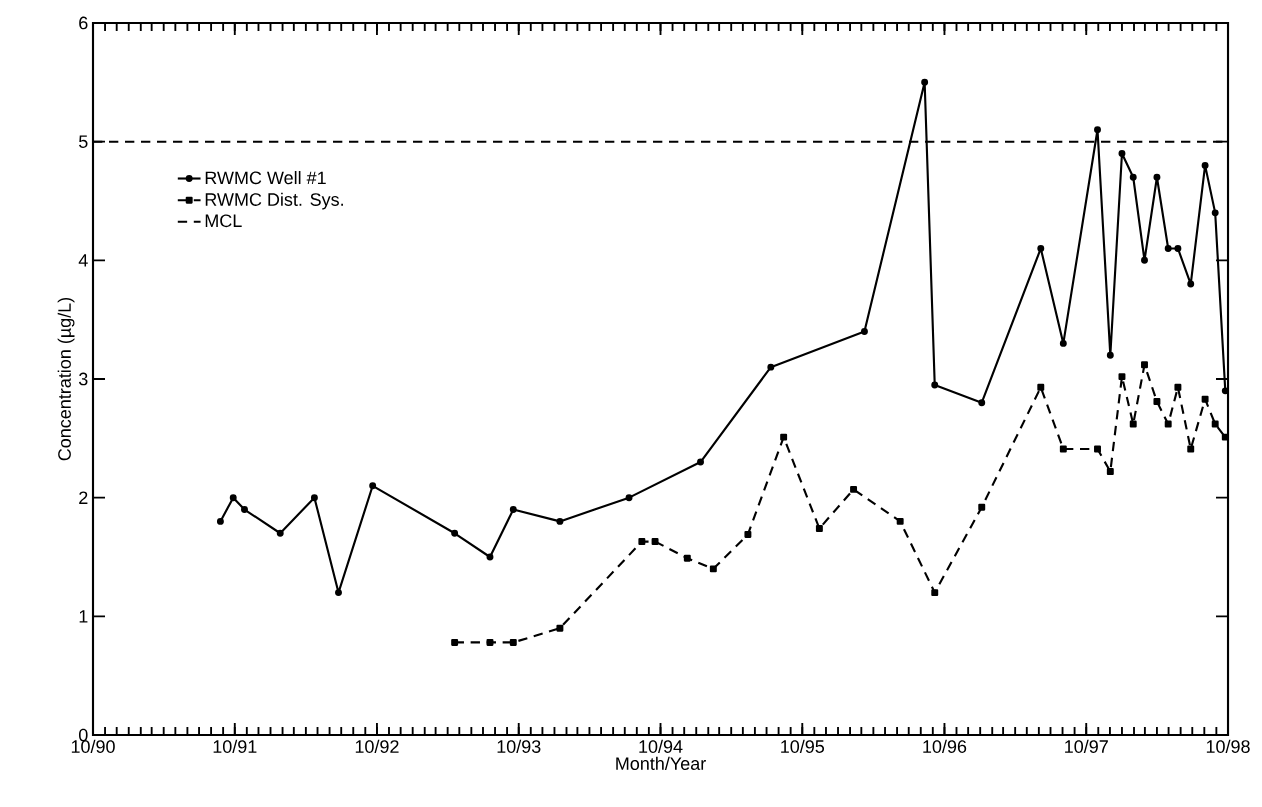 Image resolution: width=1262 pixels, height=807 pixels. Describe the element at coordinates (803, 746) in the screenshot. I see `x-tick-label: 10/95` at that location.